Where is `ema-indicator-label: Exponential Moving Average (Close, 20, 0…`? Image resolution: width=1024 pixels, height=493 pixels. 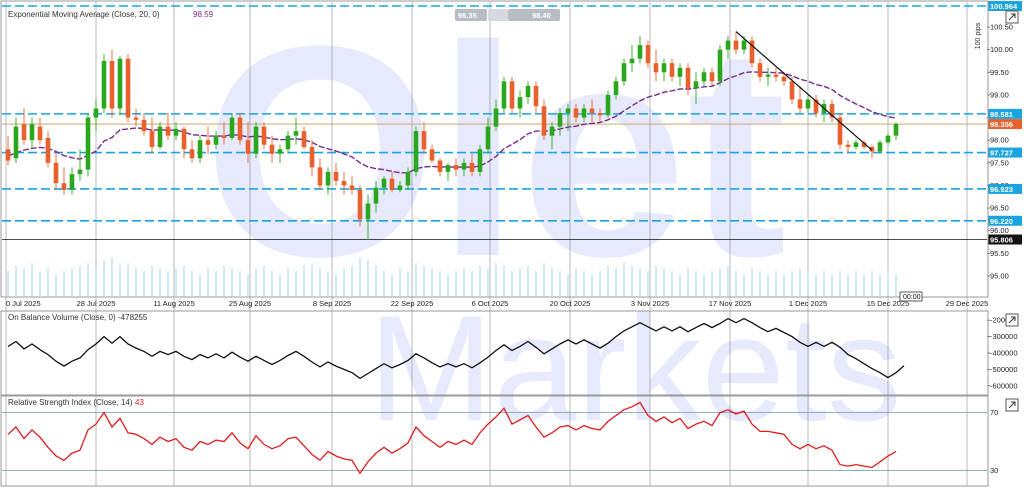 ema-indicator-label: Exponential Moving Average (Close, 20, 0… is located at coordinates (84, 14).